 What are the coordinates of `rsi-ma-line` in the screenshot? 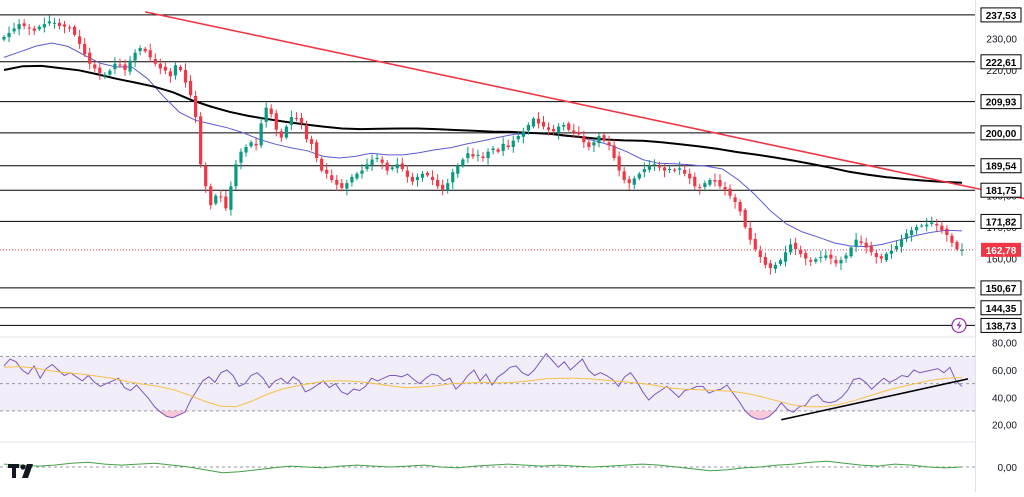 It's located at (483, 387).